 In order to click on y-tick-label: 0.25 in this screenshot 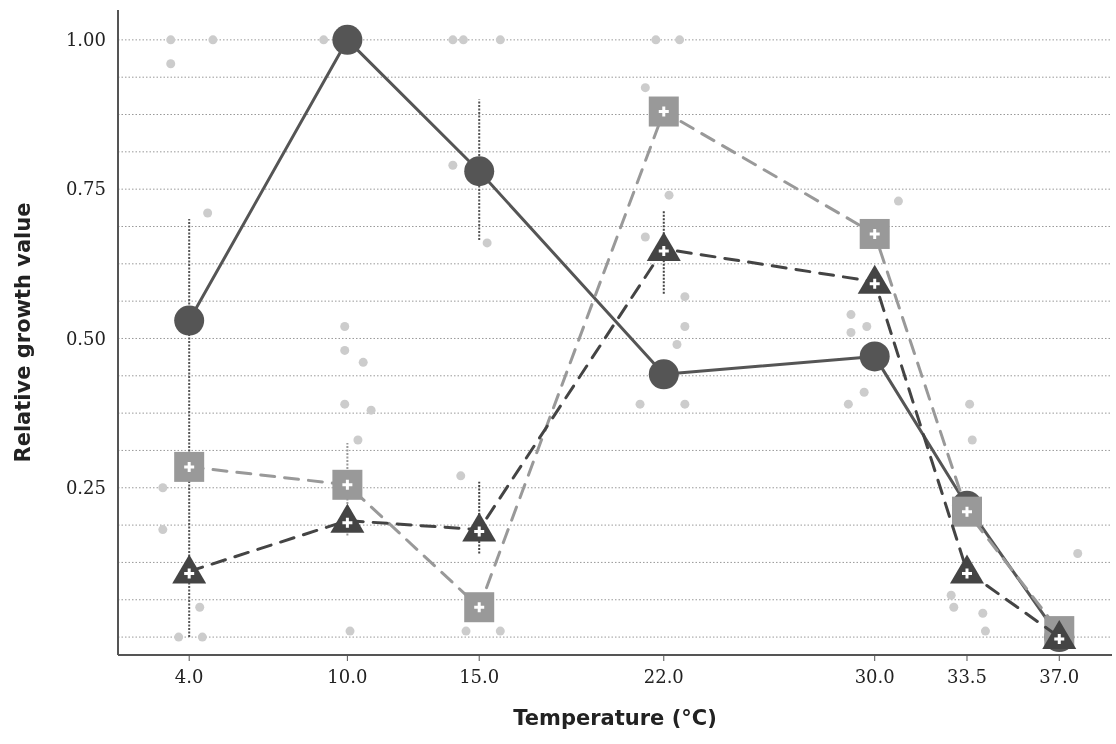, I will do `click(85, 488)`.